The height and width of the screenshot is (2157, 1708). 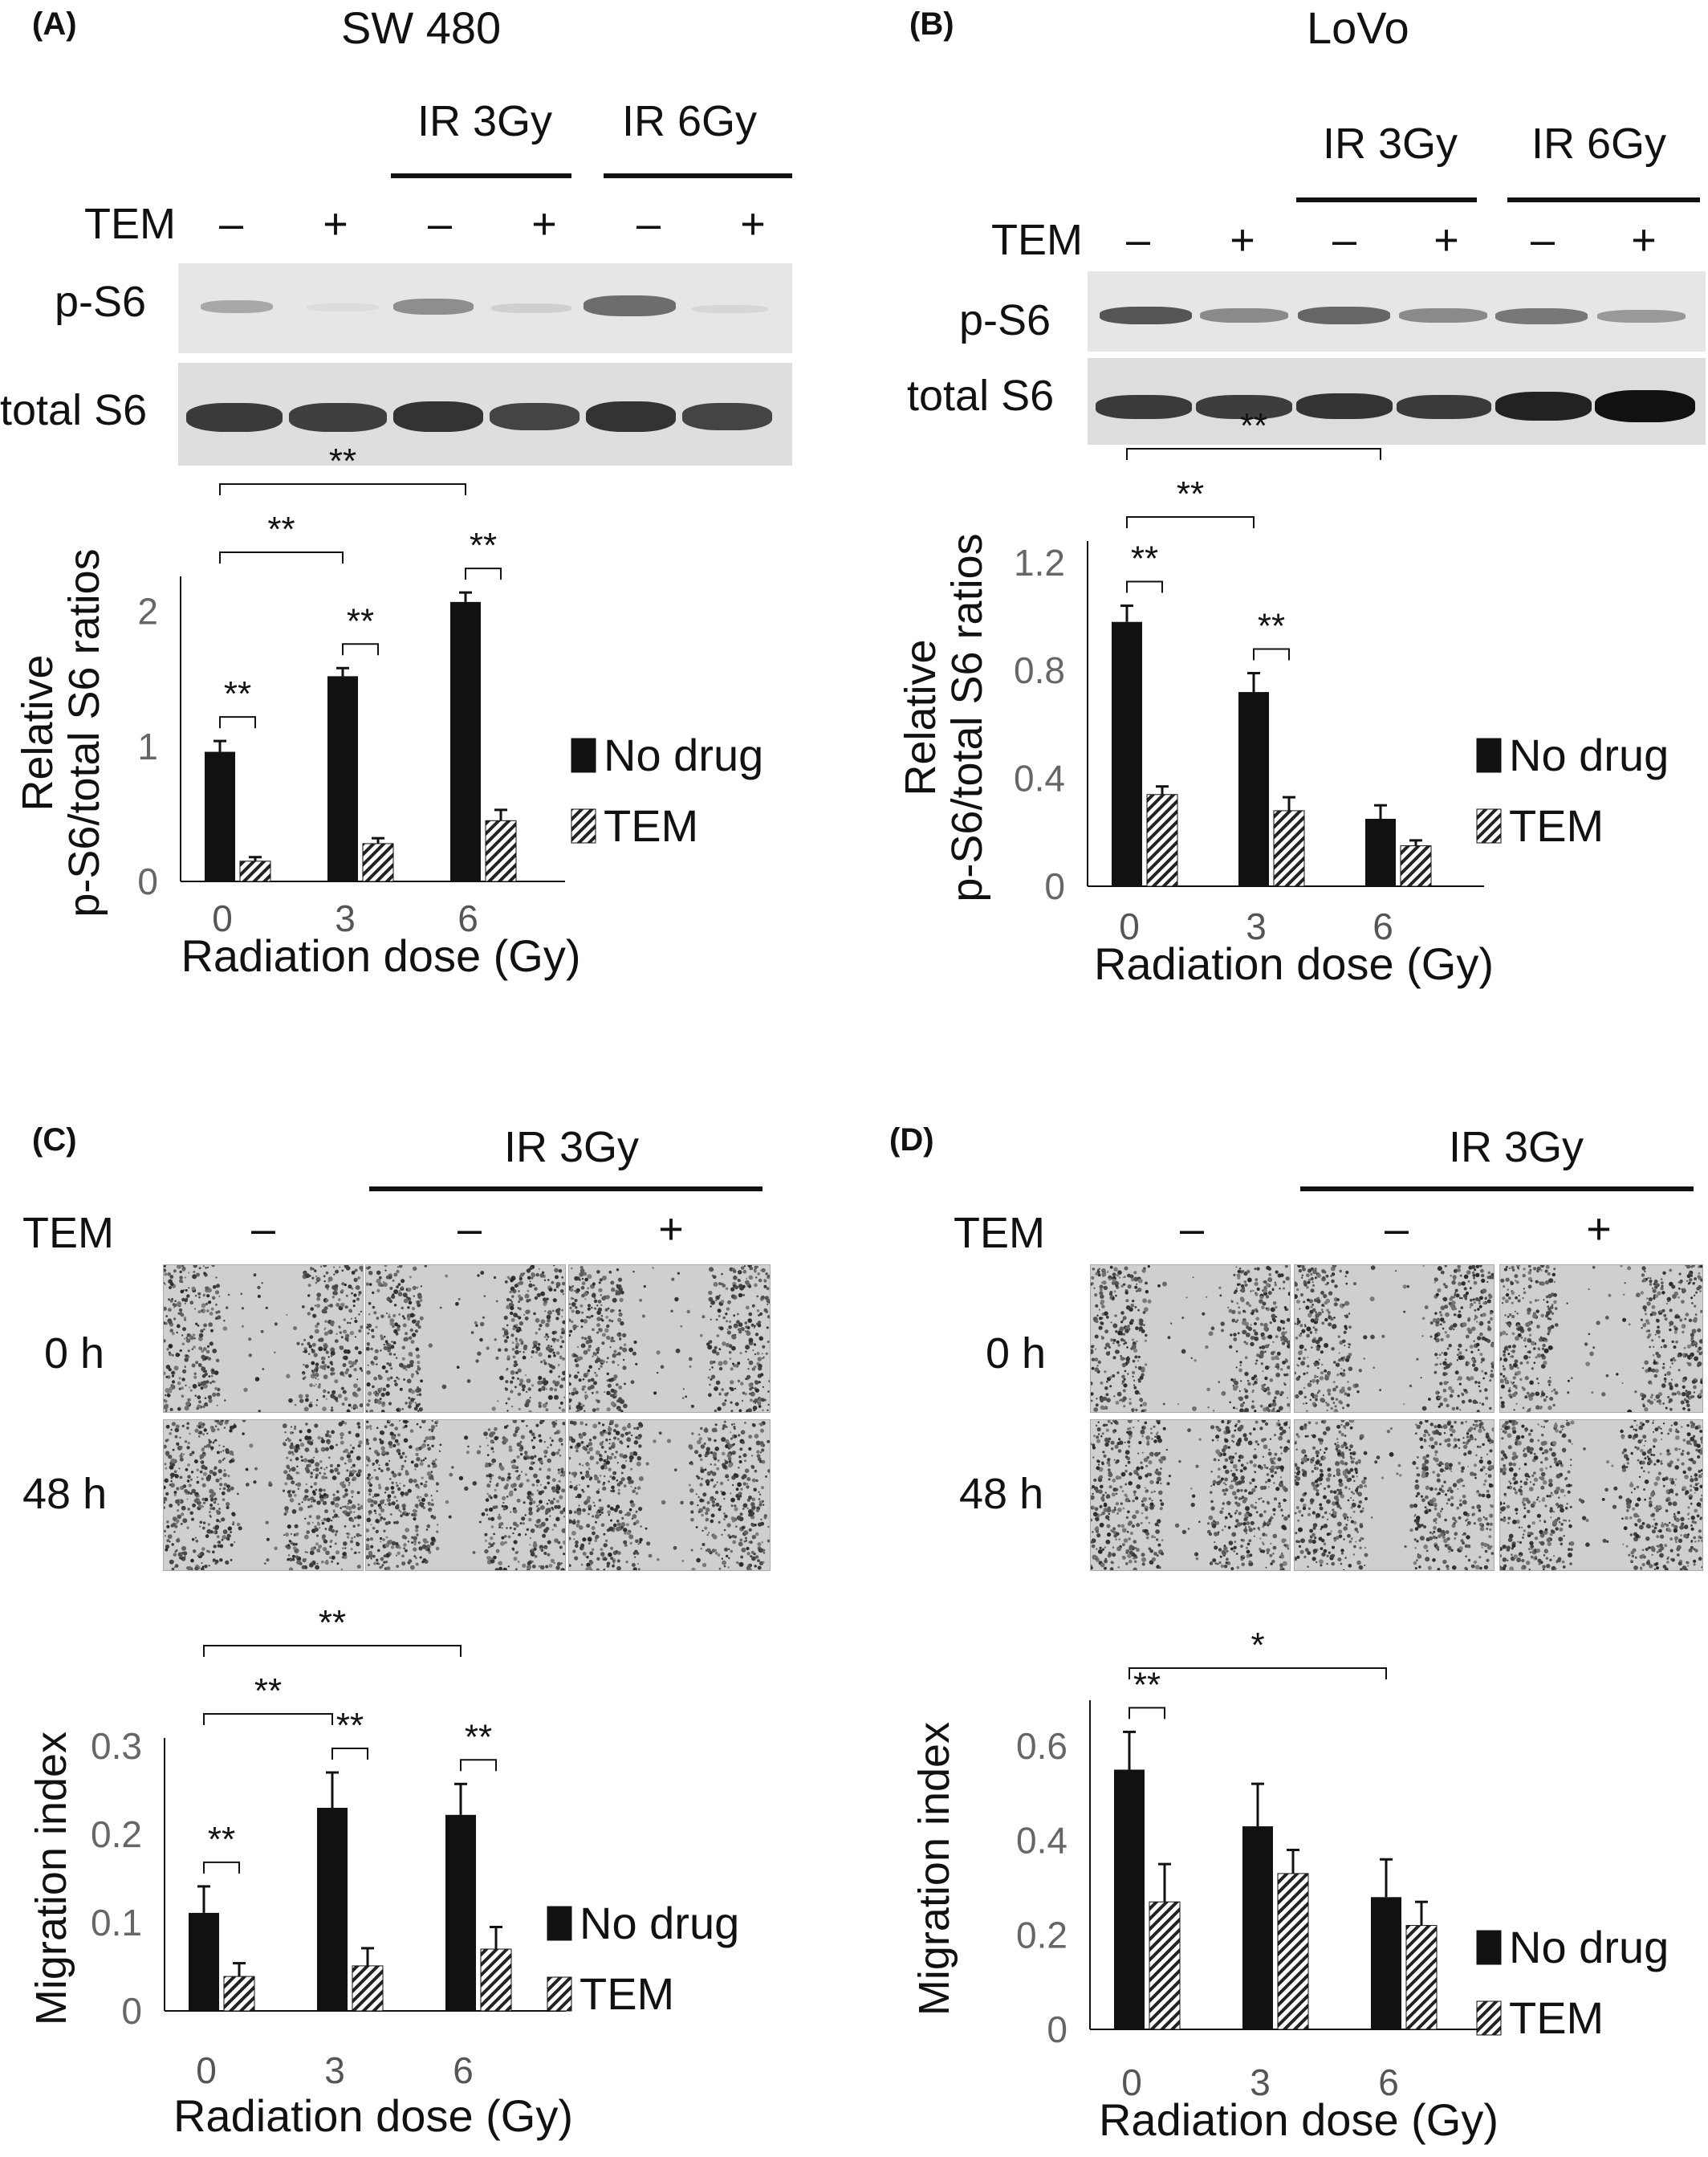 What do you see at coordinates (651, 826) in the screenshot?
I see `legend-label: TEM` at bounding box center [651, 826].